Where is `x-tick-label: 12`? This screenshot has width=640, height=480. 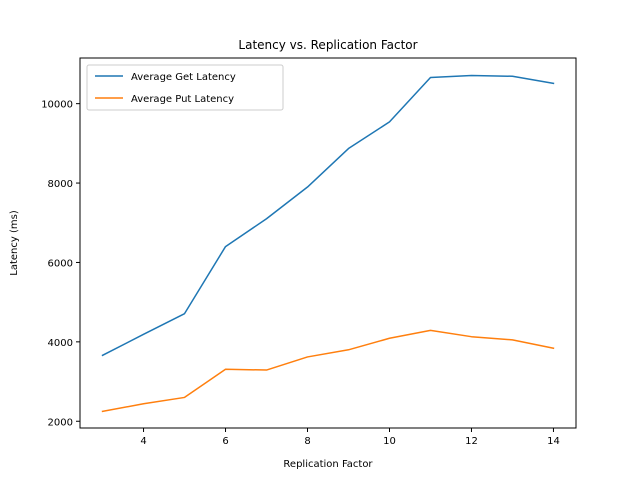 x-tick-label: 12 is located at coordinates (471, 441).